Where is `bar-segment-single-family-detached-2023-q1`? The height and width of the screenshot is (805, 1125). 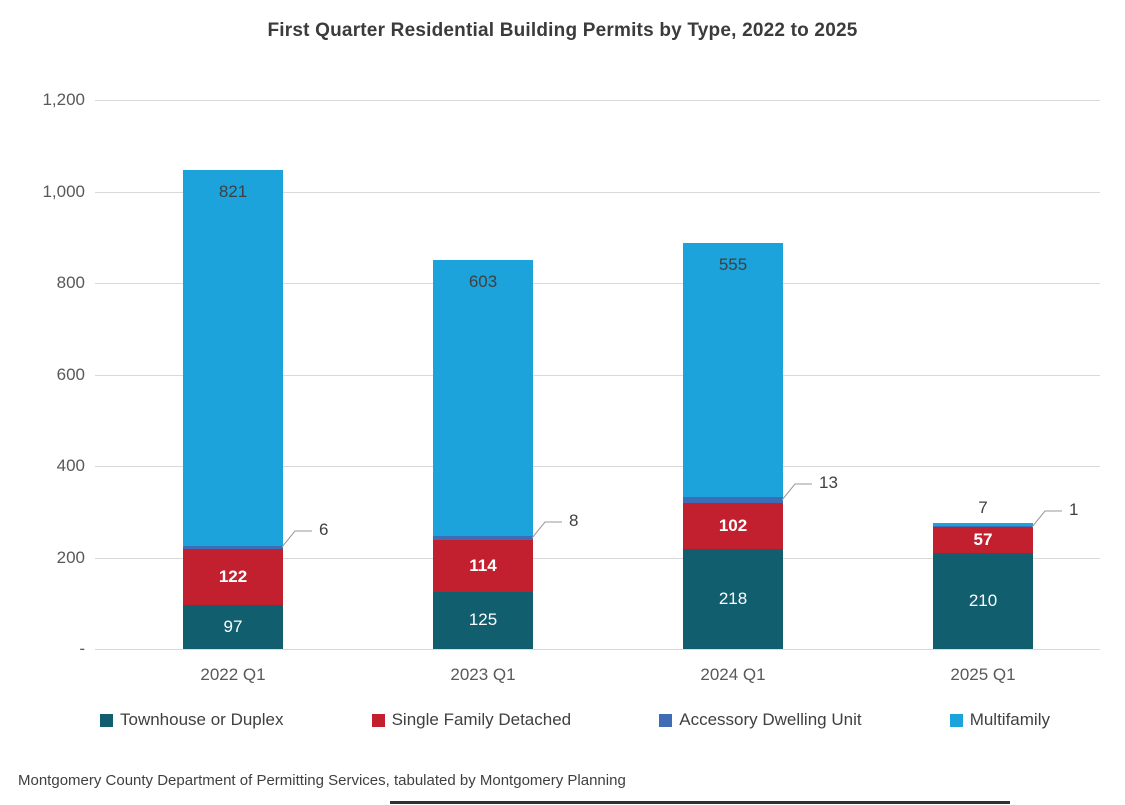 bar-segment-single-family-detached-2023-q1 is located at coordinates (483, 565).